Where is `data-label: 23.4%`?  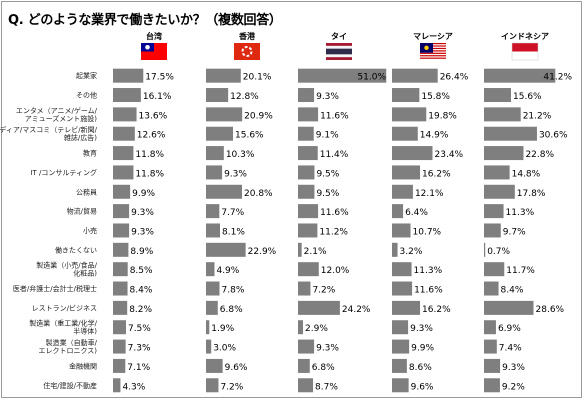 data-label: 23.4% is located at coordinates (449, 155).